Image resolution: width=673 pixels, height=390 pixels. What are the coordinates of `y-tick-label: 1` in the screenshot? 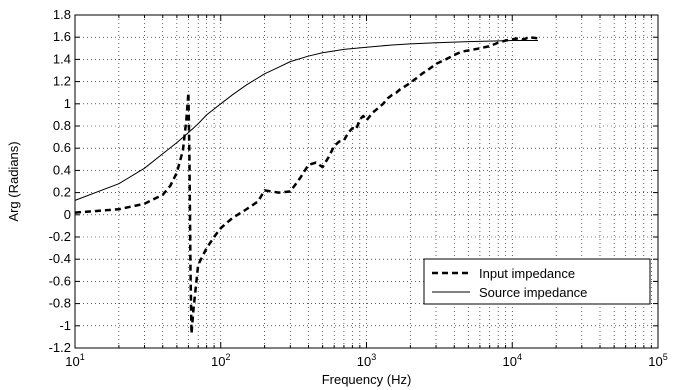 It's located at (67, 103).